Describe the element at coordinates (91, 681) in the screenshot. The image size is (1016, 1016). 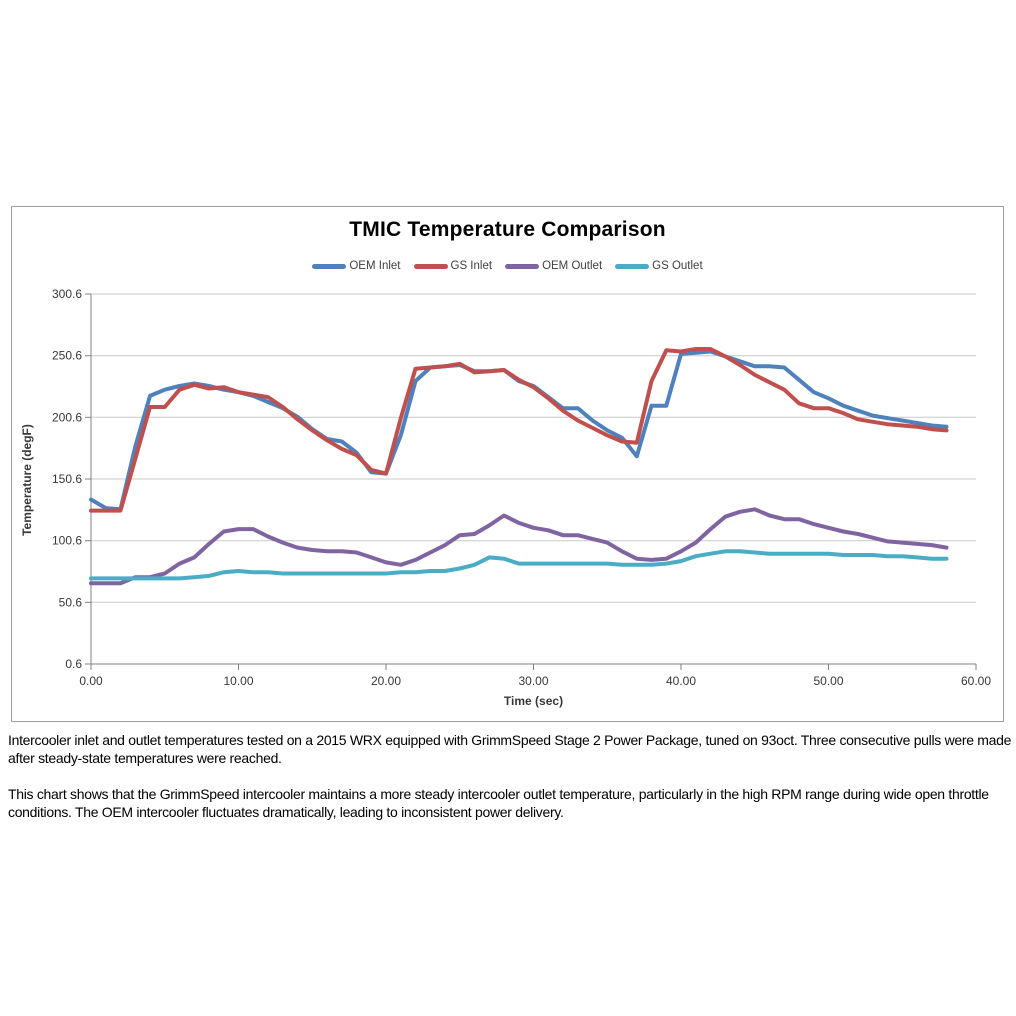
I see `x-tick-label: 0.00` at that location.